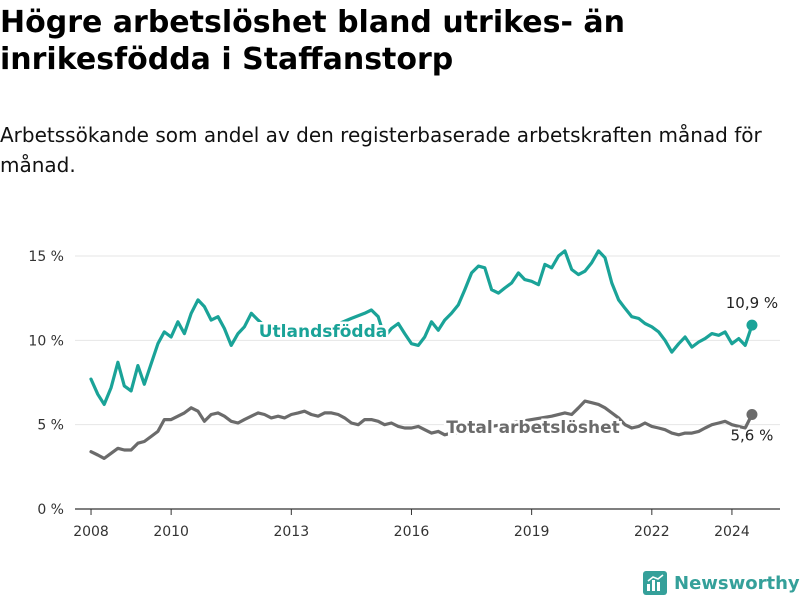 The width and height of the screenshot is (800, 600). What do you see at coordinates (323, 332) in the screenshot?
I see `utlandsfodda-series-label: Utlandsfödda` at bounding box center [323, 332].